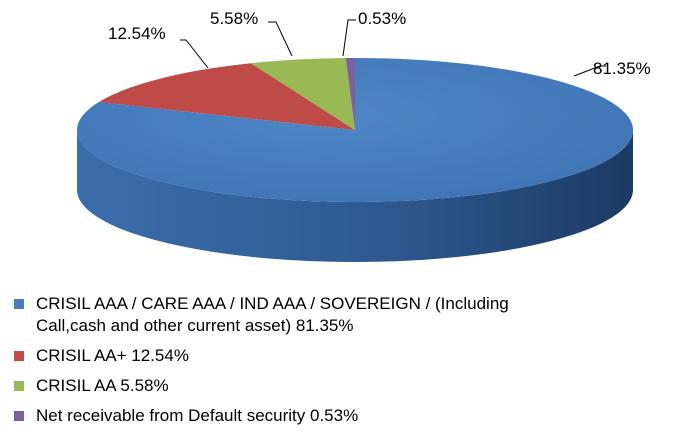 Image resolution: width=688 pixels, height=447 pixels. Describe the element at coordinates (382, 18) in the screenshot. I see `data-label: 0.53%` at that location.